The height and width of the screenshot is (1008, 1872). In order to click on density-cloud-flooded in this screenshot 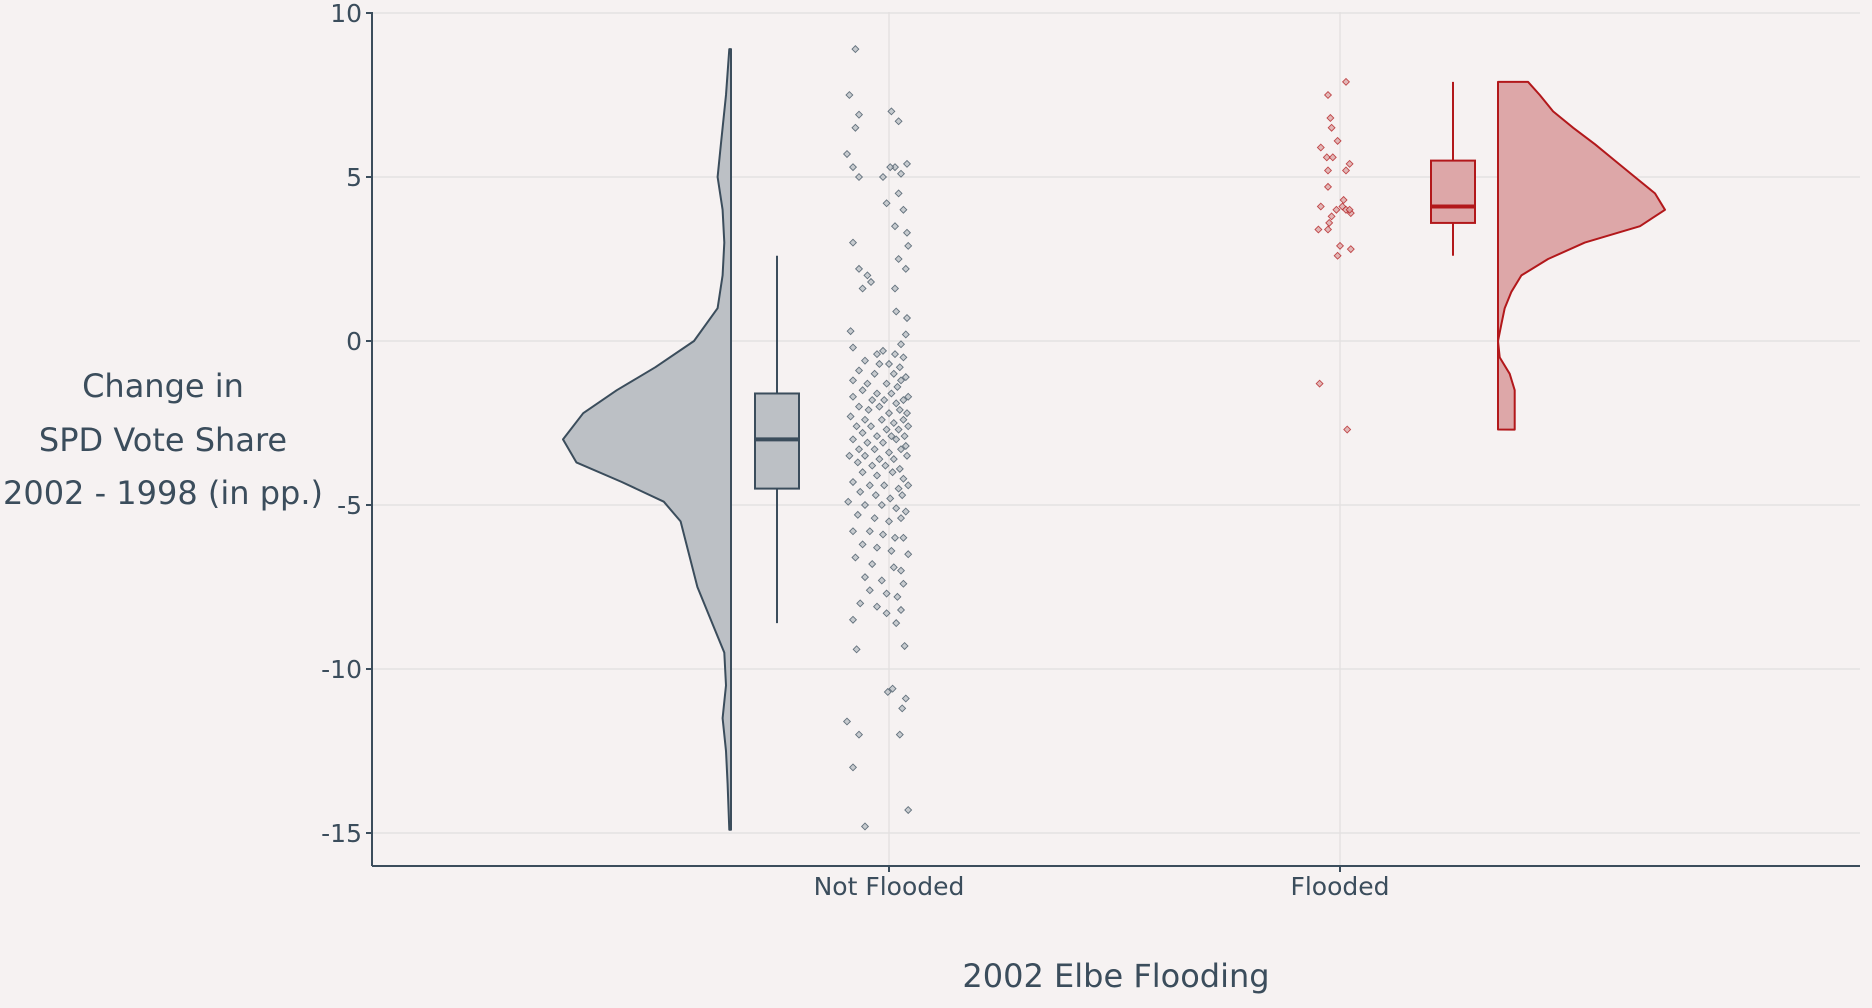, I will do `click(1581, 255)`.